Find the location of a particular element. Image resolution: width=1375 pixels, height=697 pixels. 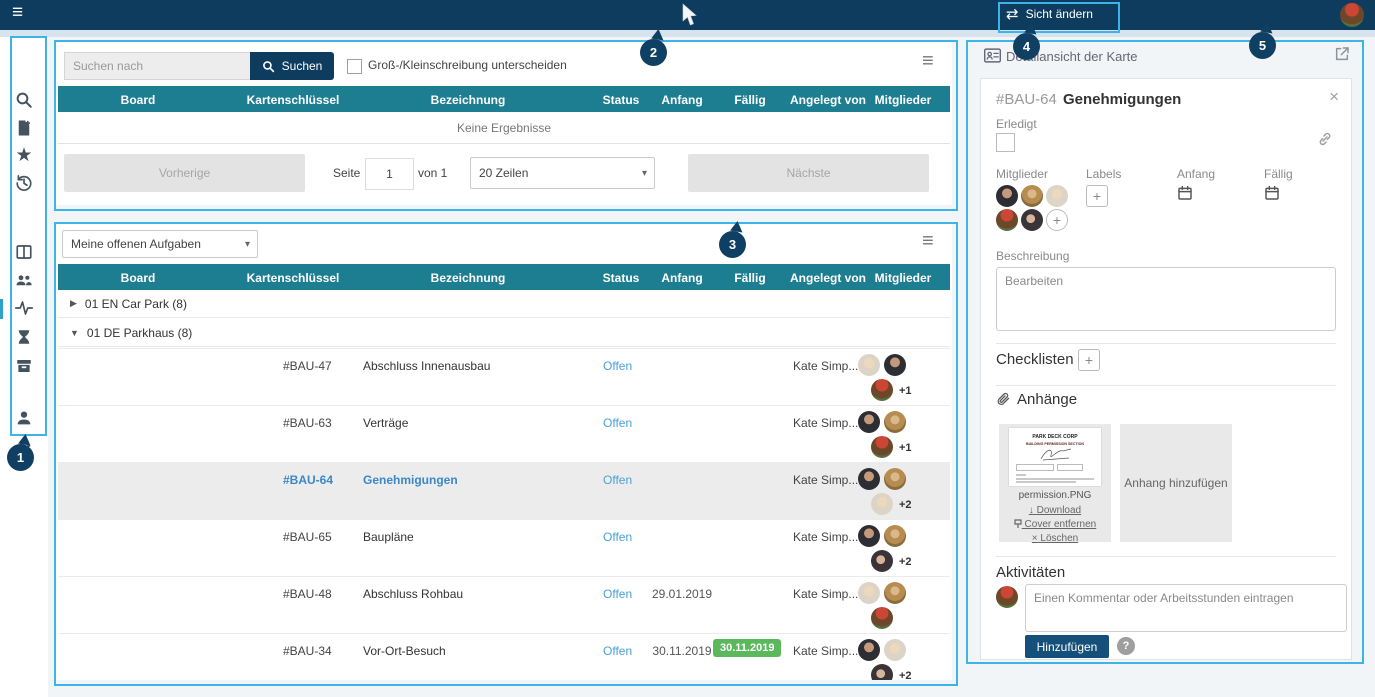

card-title: Genehmigungen is located at coordinates (410, 480).